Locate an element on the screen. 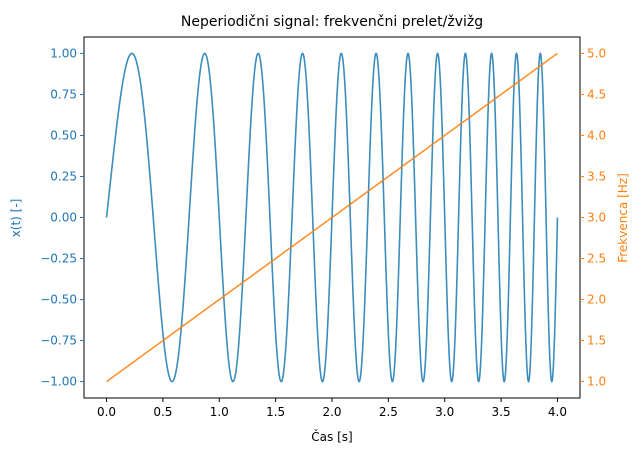 Image resolution: width=641 pixels, height=457 pixels. y-left-tick-label: 0.50 is located at coordinates (63, 135).